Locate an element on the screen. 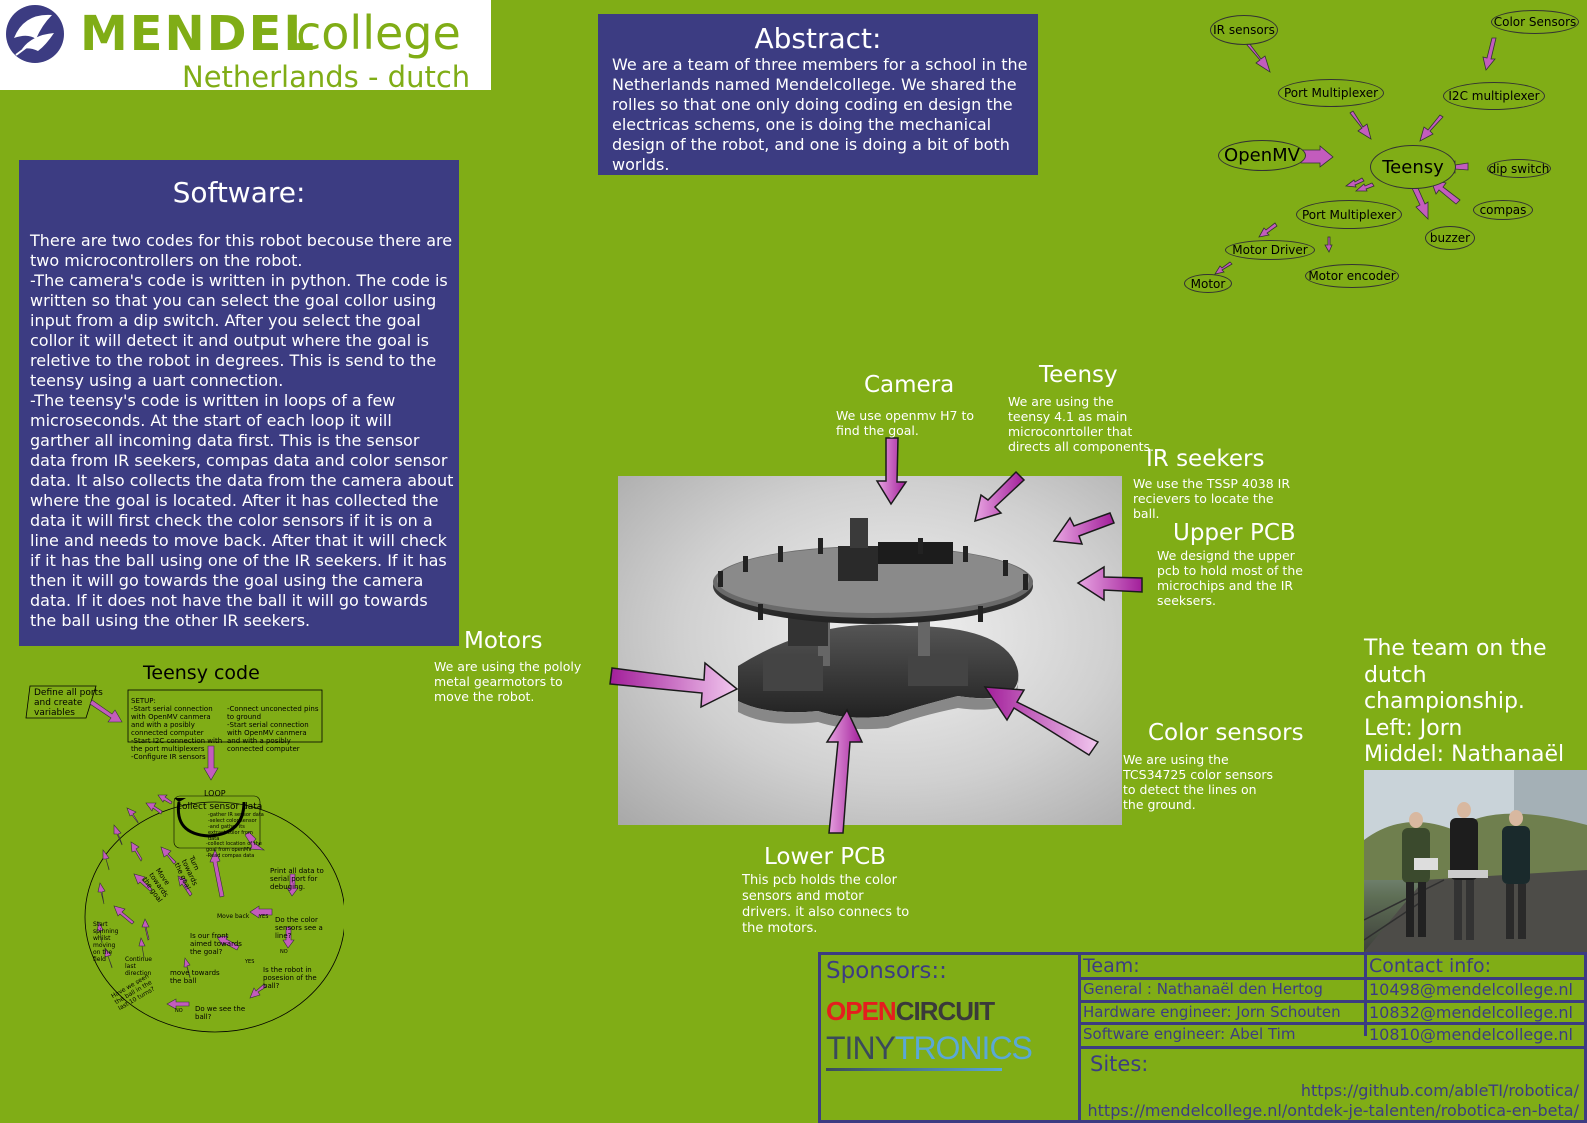 The image size is (1587, 1123). motors-title: Motors is located at coordinates (503, 641).